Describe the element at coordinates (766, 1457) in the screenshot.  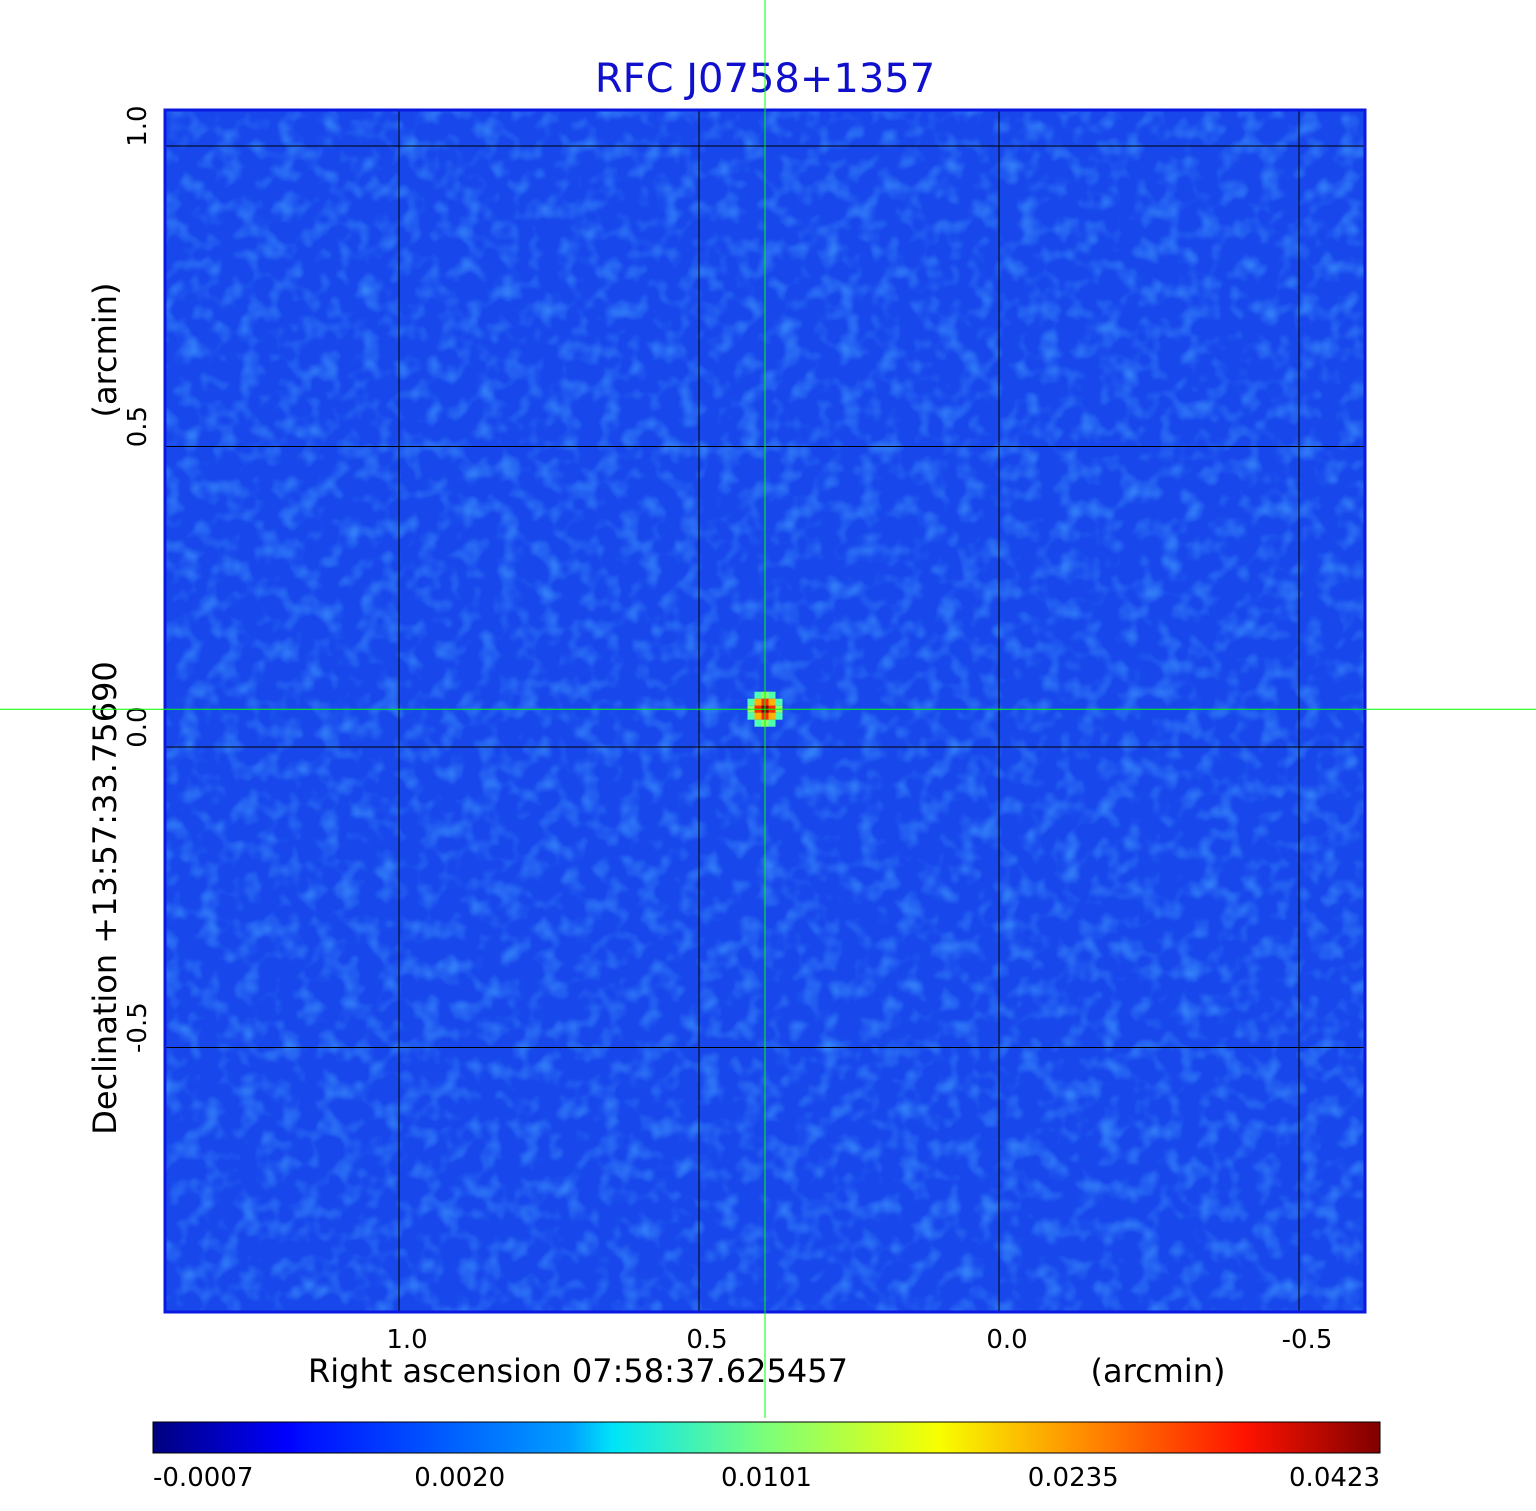
I see `colorbar: -0.0007 0.0020 0.0101 0.0235 0.0423` at that location.